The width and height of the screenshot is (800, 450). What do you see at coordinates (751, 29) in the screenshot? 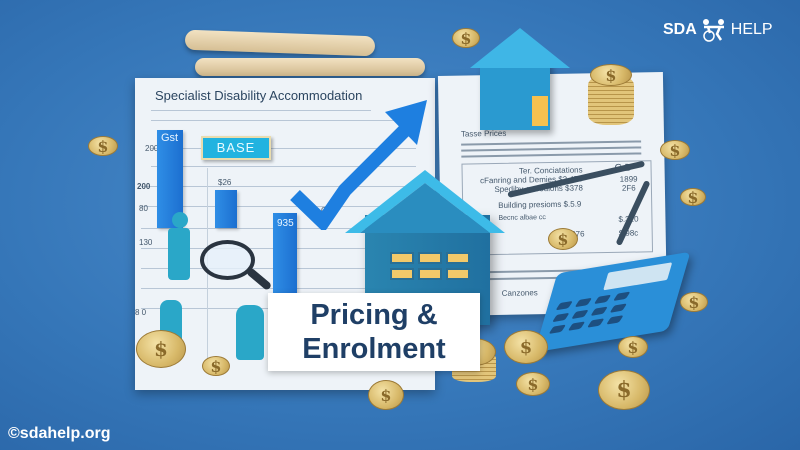
I see `logo-text-help: HELP` at bounding box center [751, 29].